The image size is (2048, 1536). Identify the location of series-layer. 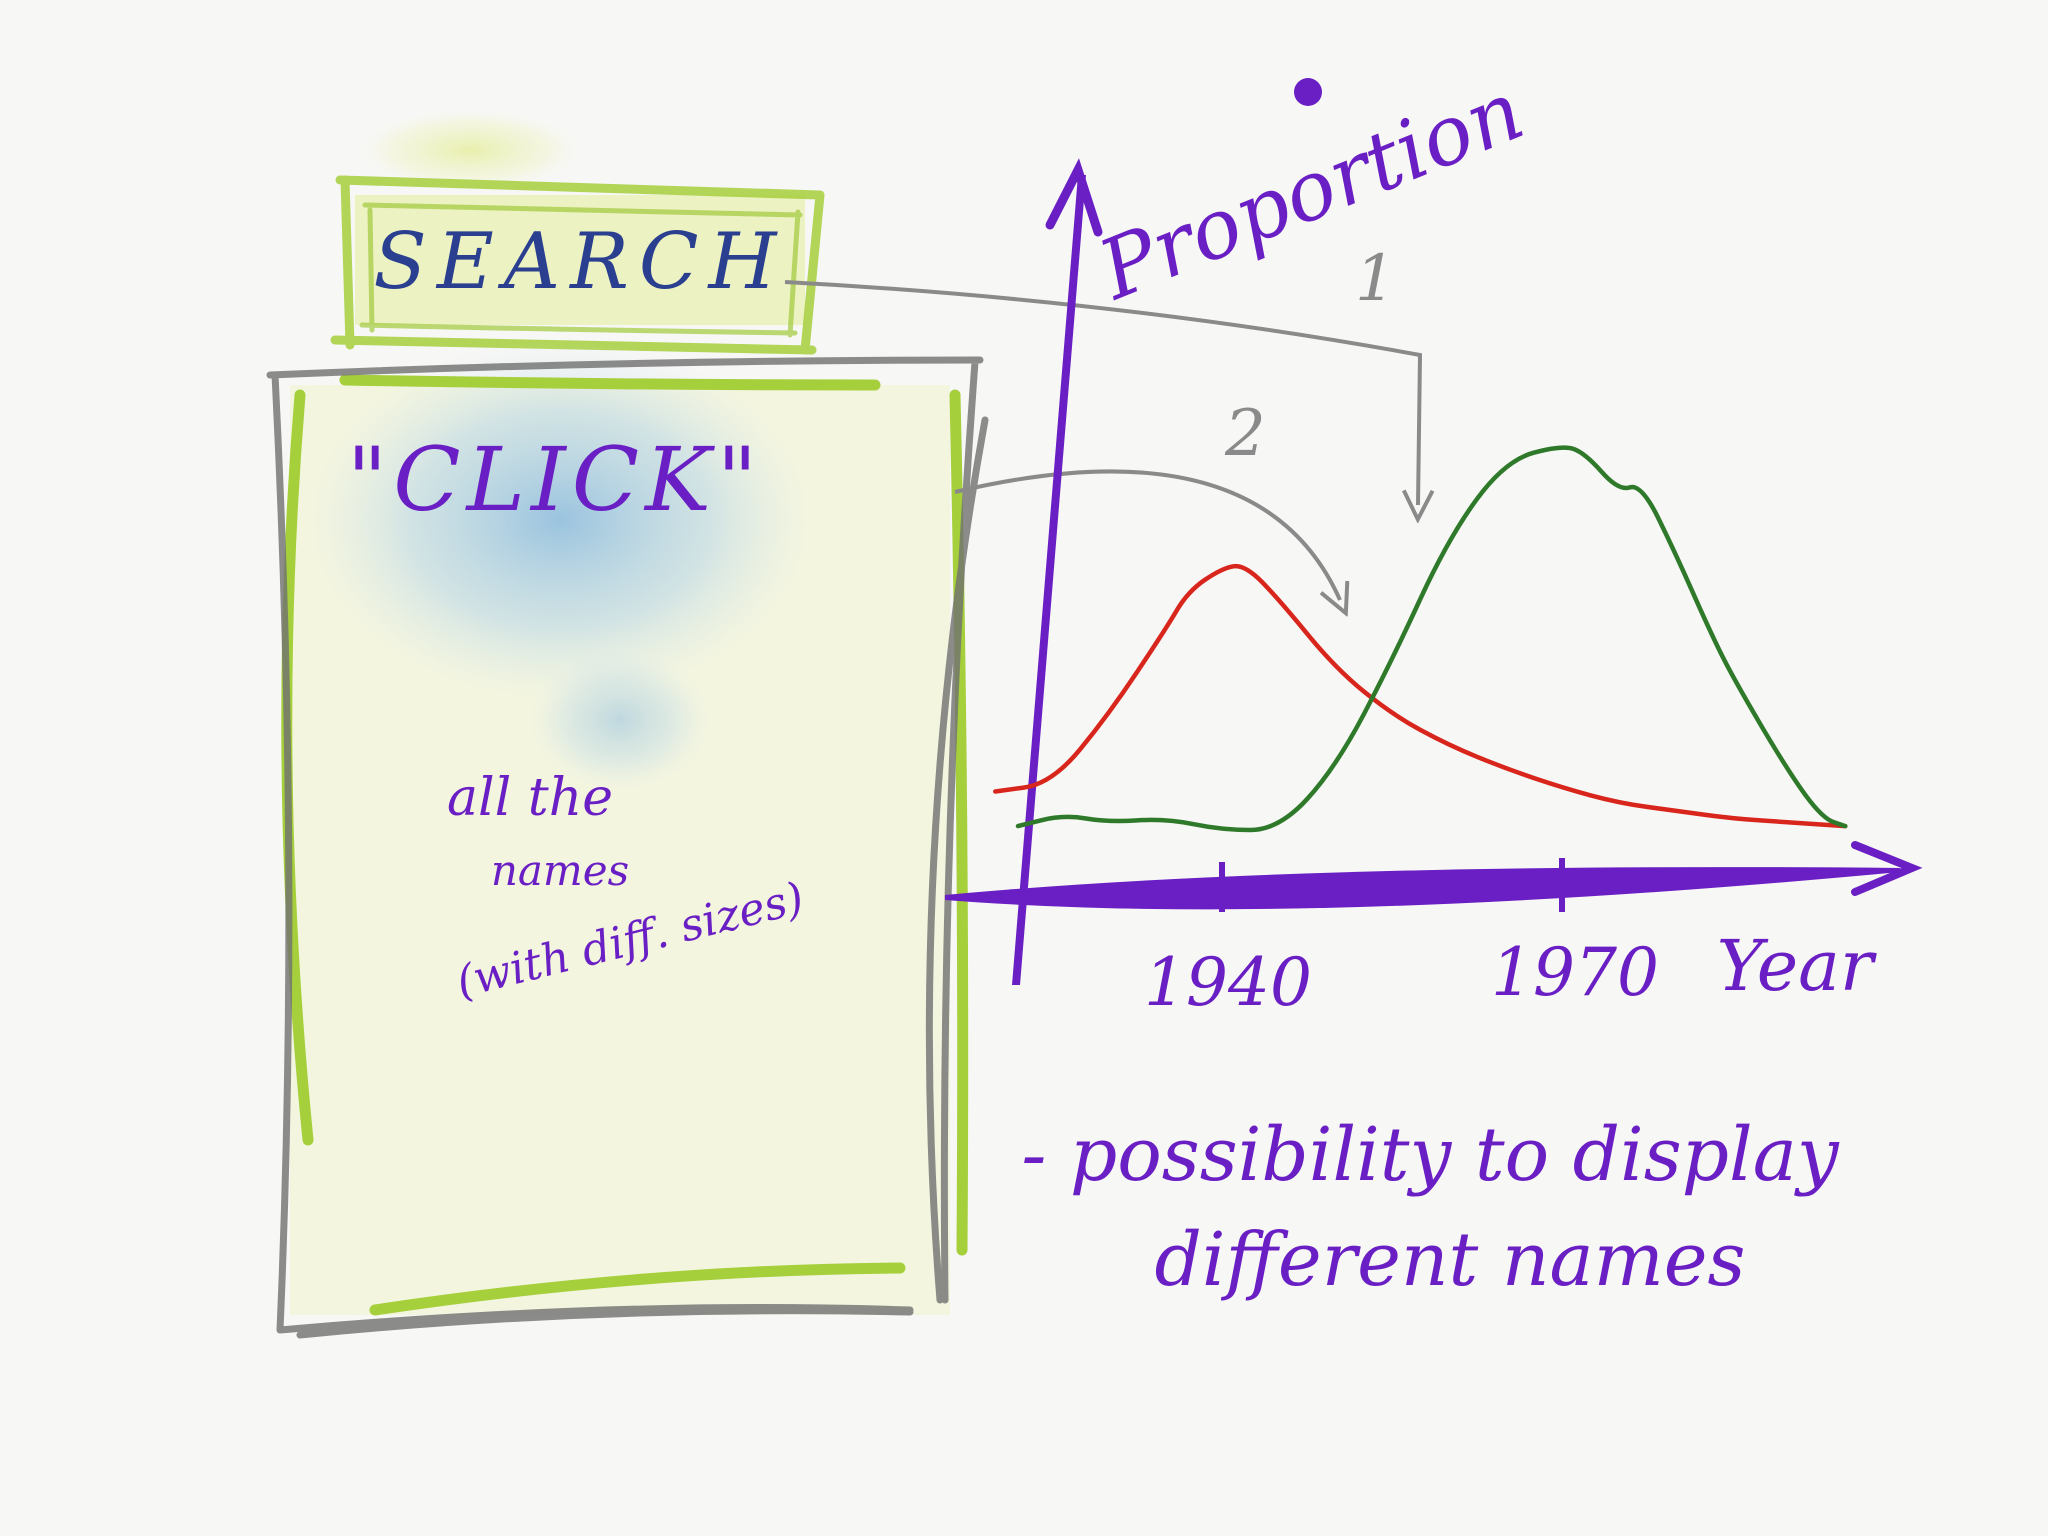
(1420, 639).